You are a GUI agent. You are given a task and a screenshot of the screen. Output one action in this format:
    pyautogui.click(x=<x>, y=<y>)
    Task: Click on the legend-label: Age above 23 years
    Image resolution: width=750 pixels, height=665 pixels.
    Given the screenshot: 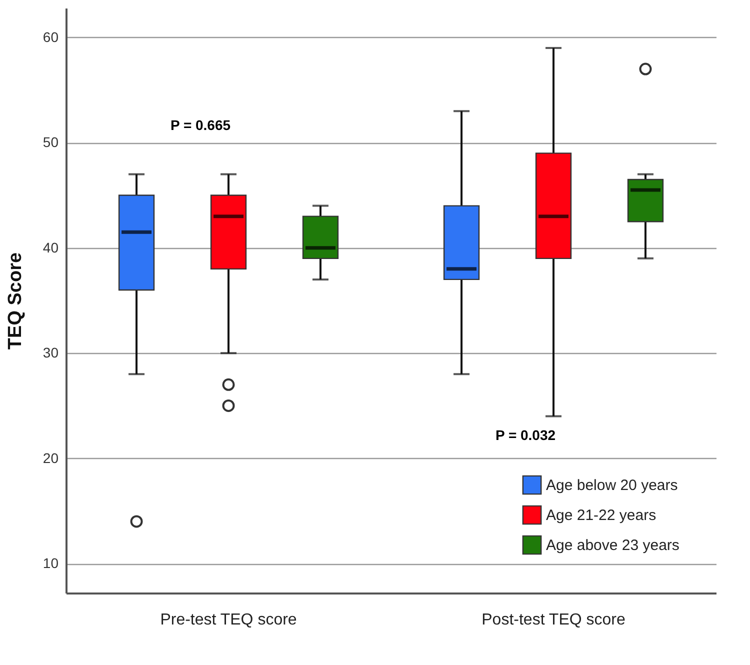 What is the action you would take?
    pyautogui.click(x=613, y=545)
    